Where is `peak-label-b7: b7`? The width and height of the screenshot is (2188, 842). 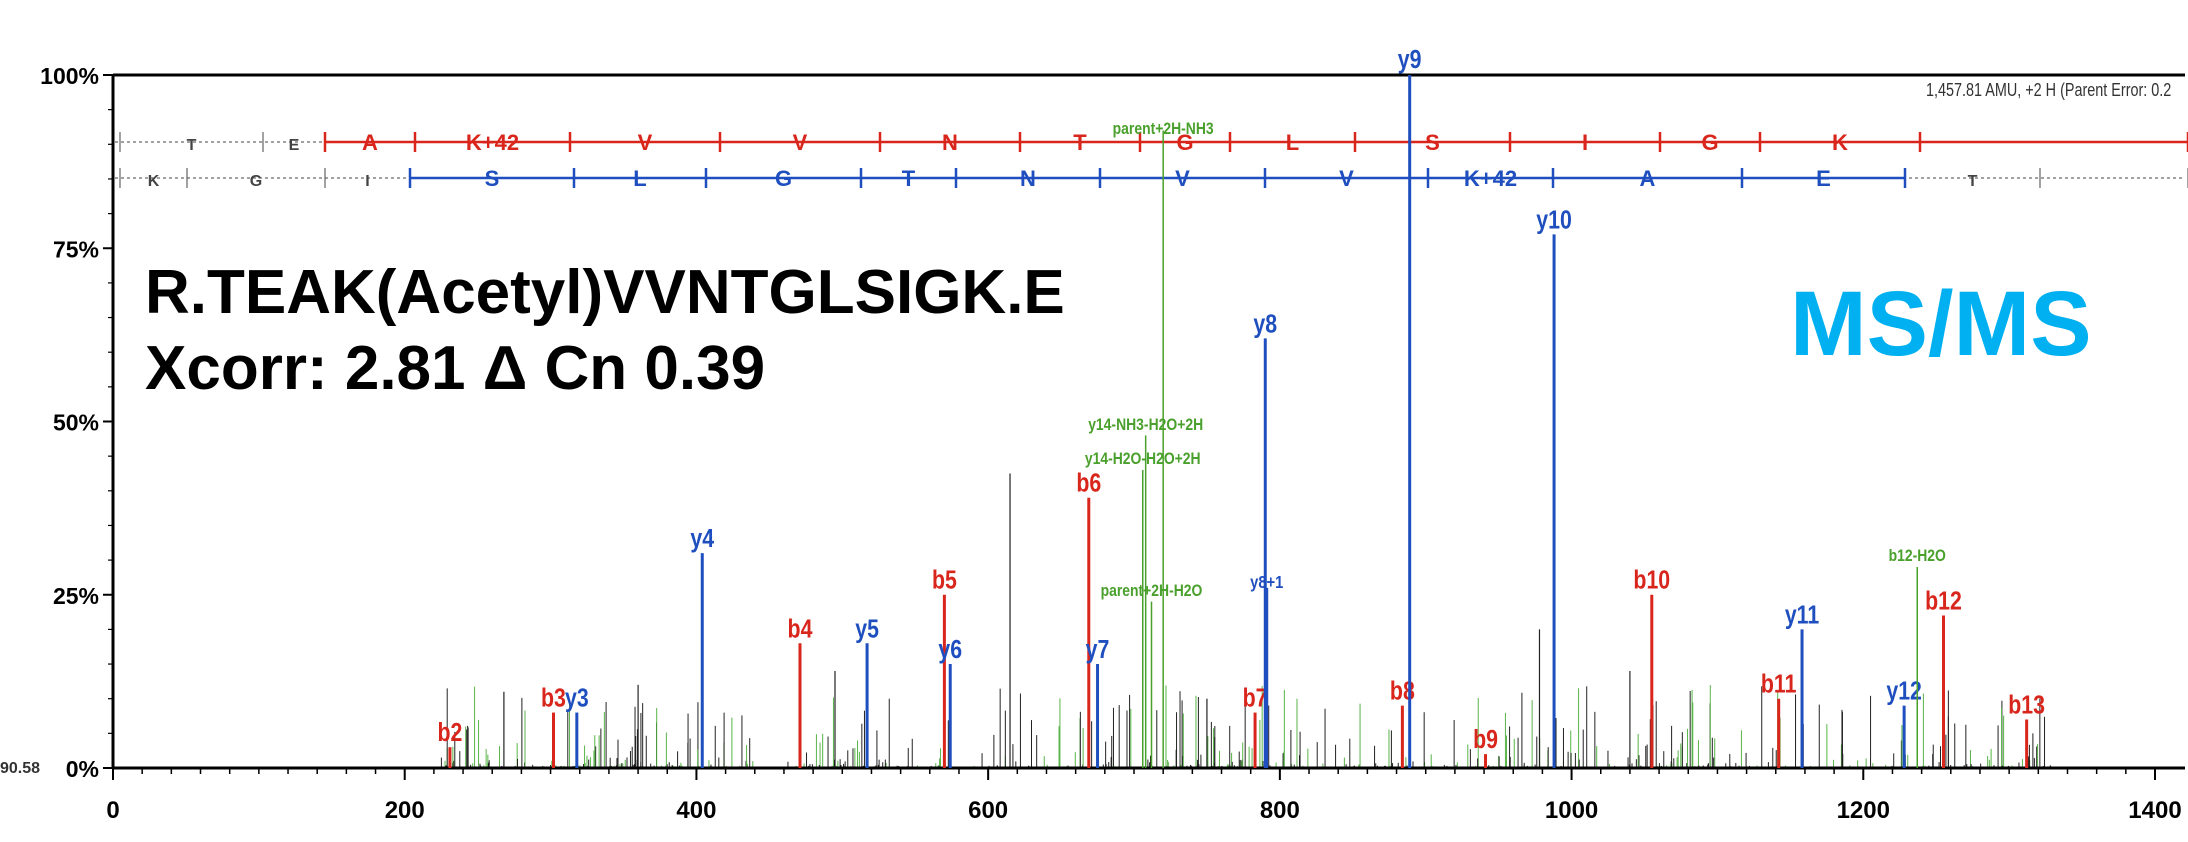
peak-label-b7: b7 is located at coordinates (1255, 699).